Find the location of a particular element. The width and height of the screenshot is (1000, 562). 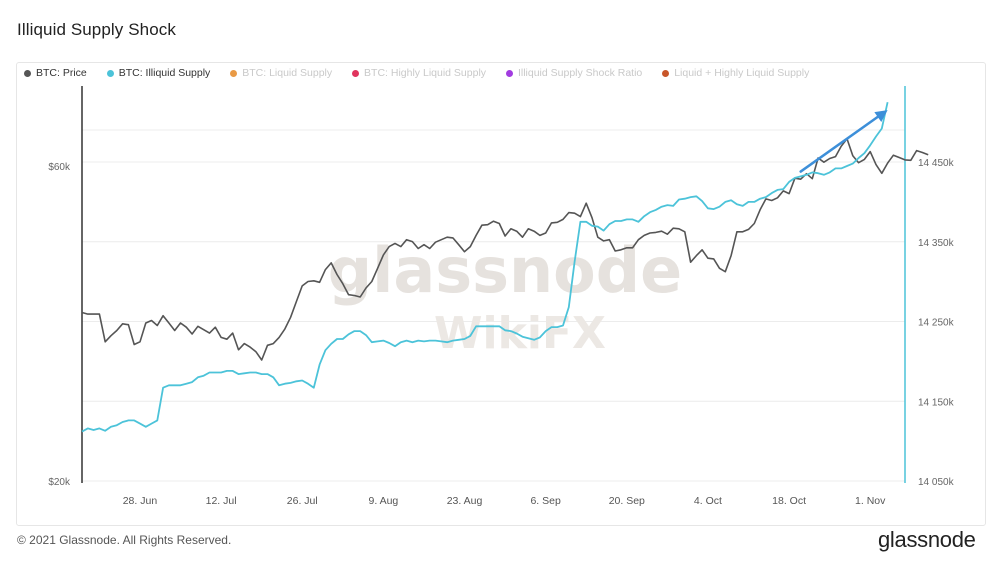

y-axis-right-tick-label: 14 450k is located at coordinates (936, 163).